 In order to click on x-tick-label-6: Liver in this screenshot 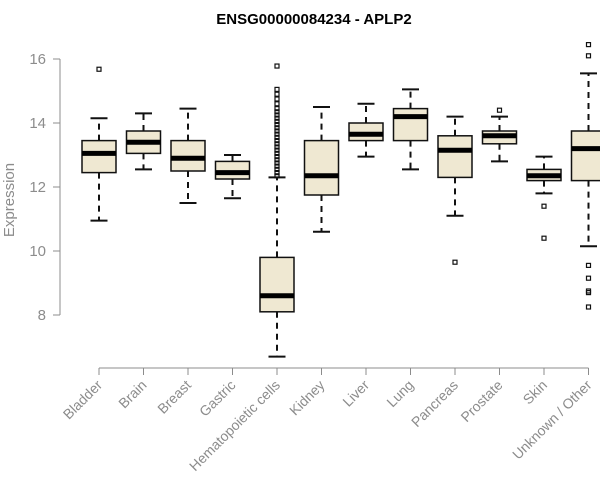, I will do `click(355, 393)`.